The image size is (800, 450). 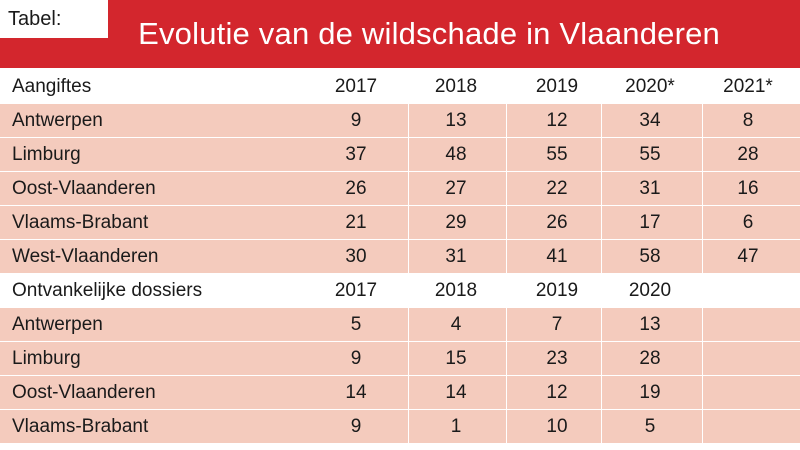 I want to click on column-header: 2020*, so click(x=650, y=86).